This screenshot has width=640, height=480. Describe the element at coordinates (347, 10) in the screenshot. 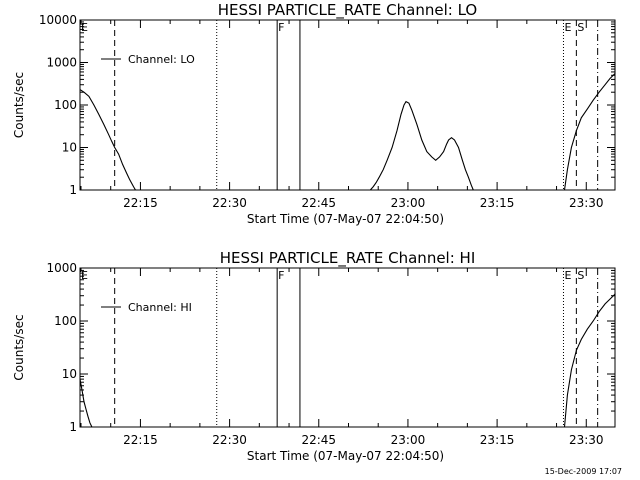

I see `chart-title: HESSI PARTICLE_RATE Channel: LO` at that location.